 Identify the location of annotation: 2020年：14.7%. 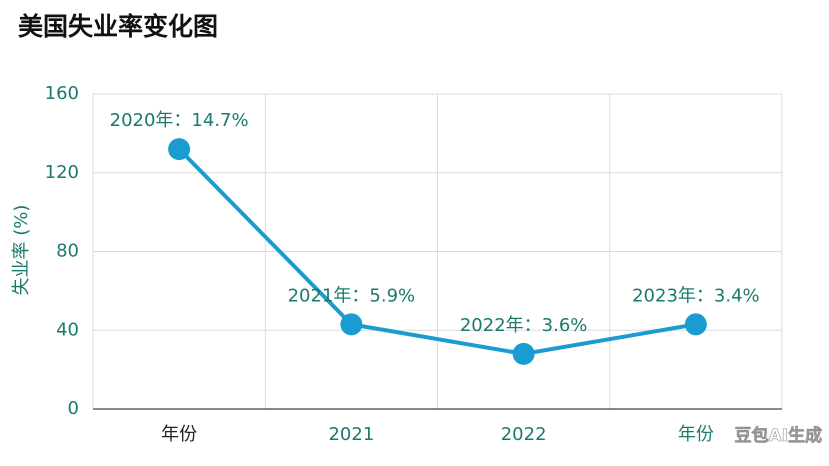
(179, 120).